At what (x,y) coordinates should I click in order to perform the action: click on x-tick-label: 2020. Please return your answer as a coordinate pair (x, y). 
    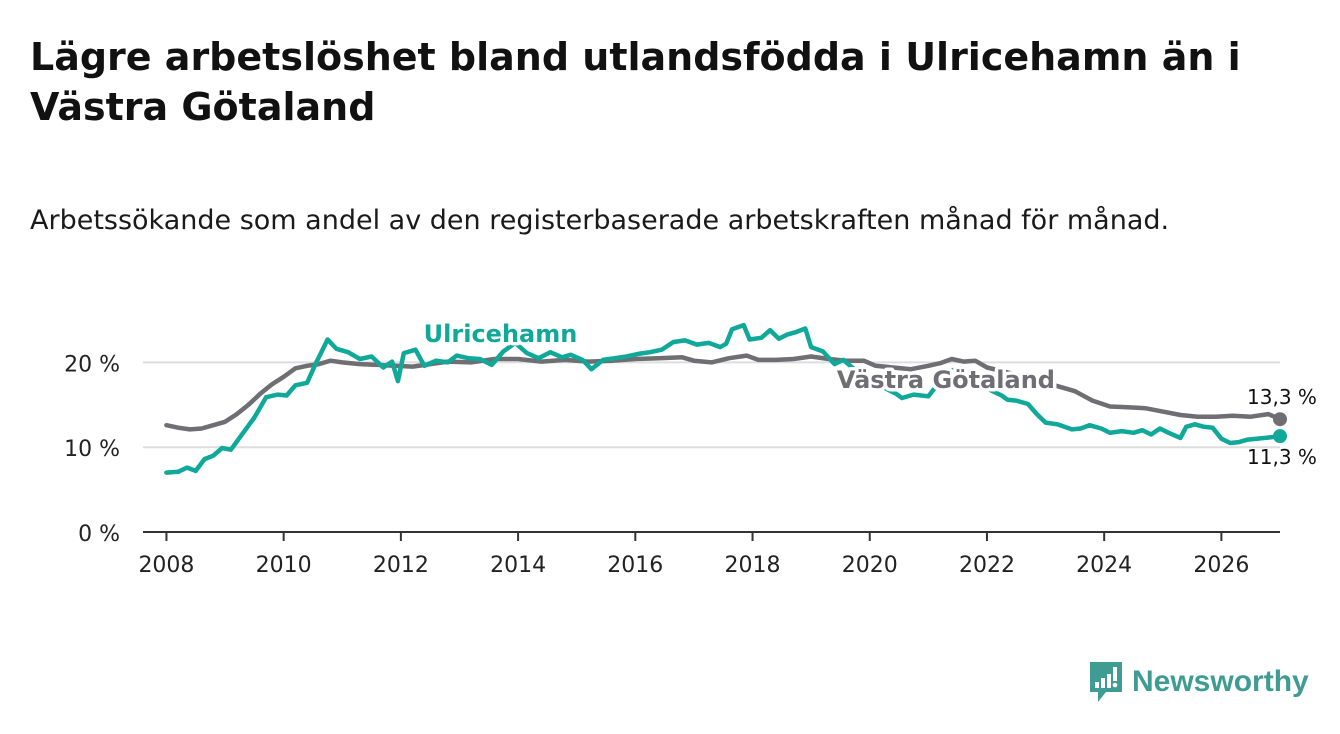
    Looking at the image, I should click on (870, 565).